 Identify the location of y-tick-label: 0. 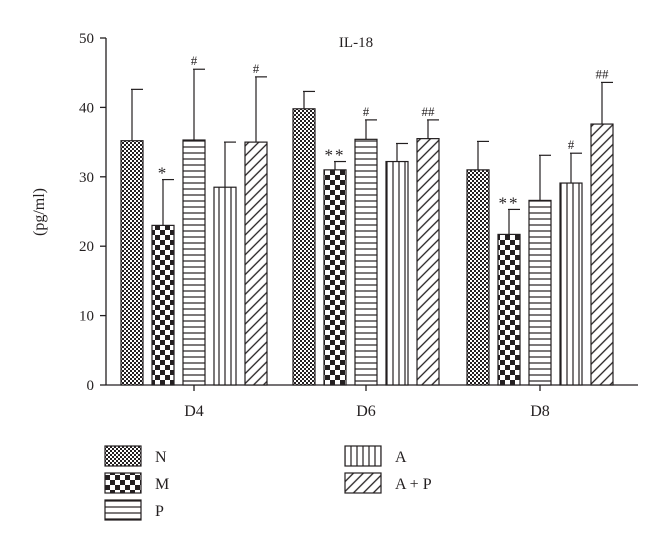
(91, 386).